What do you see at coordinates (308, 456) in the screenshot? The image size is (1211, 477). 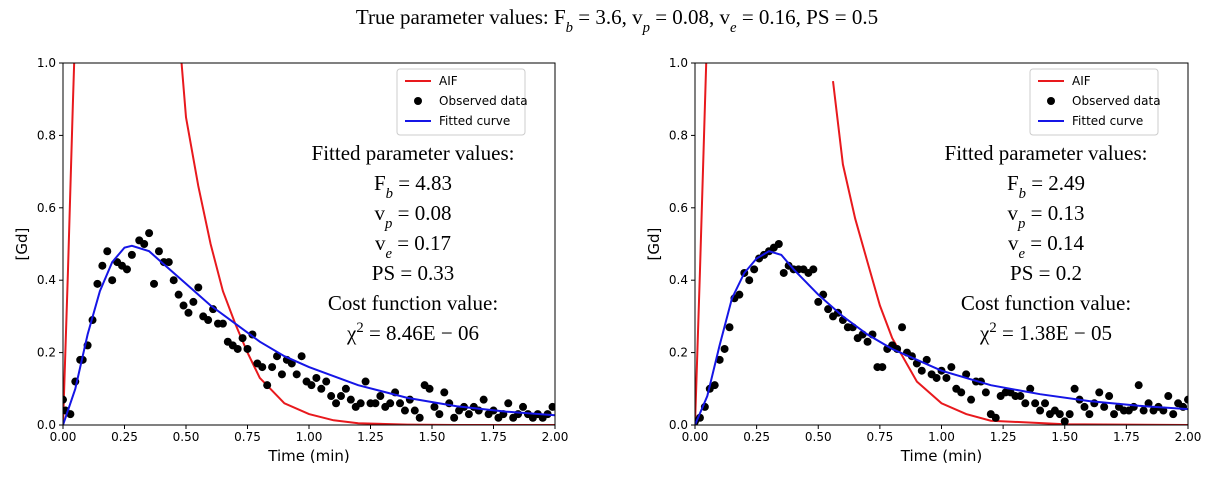 I see `x-axis-label: Time (min)` at bounding box center [308, 456].